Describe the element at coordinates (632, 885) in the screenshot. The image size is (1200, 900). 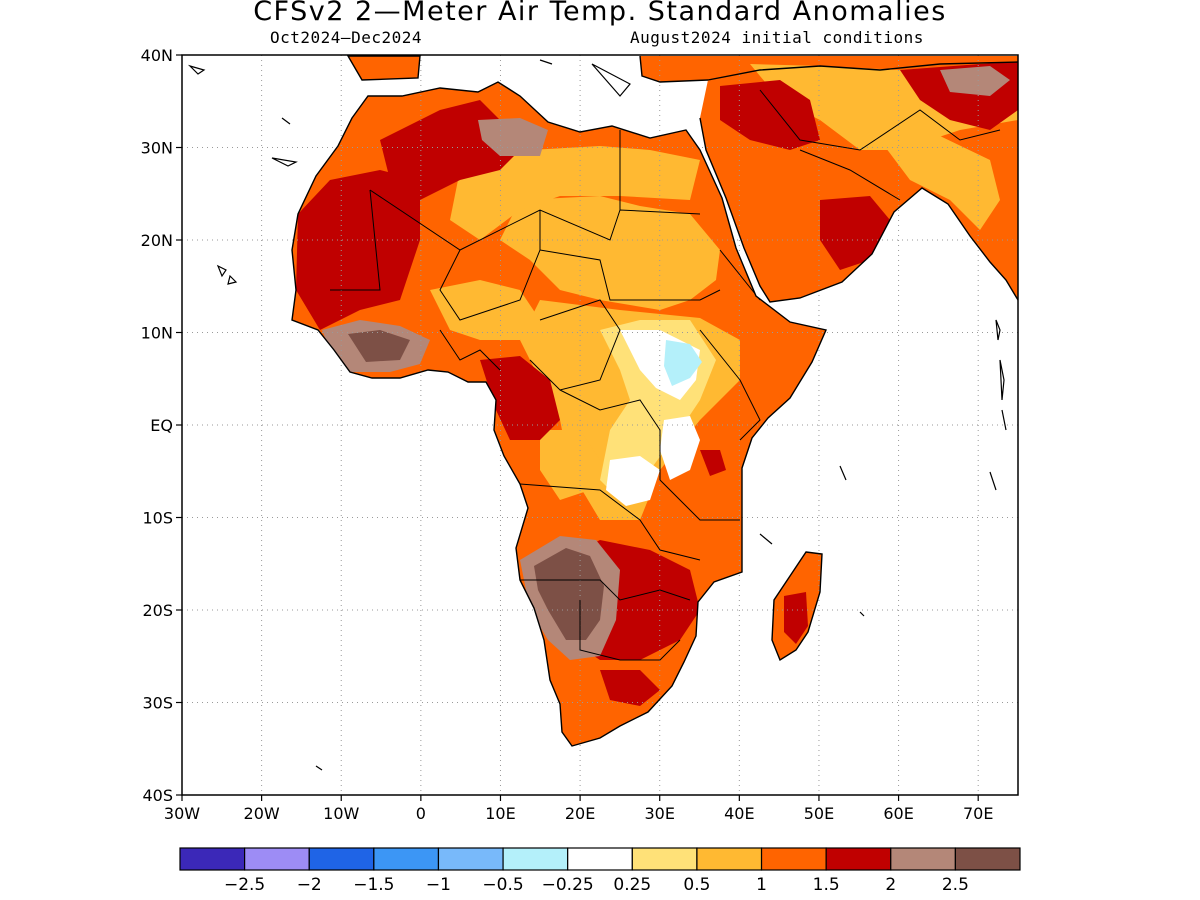
I see `colorbar-label: 0.25` at that location.